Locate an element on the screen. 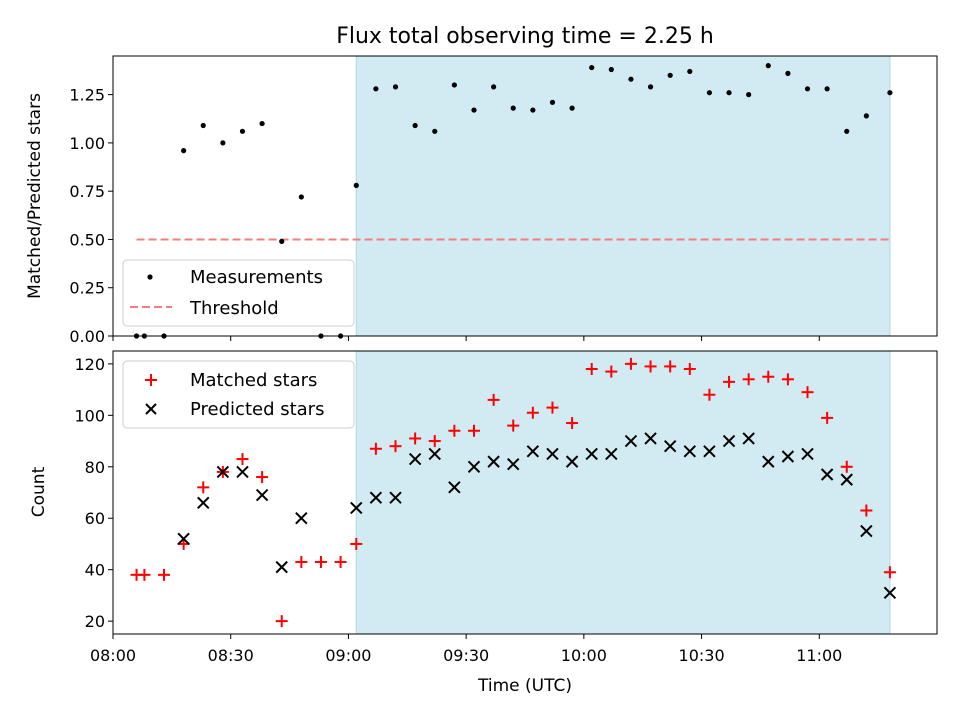 The width and height of the screenshot is (960, 720). legend-x-marker is located at coordinates (151, 409).